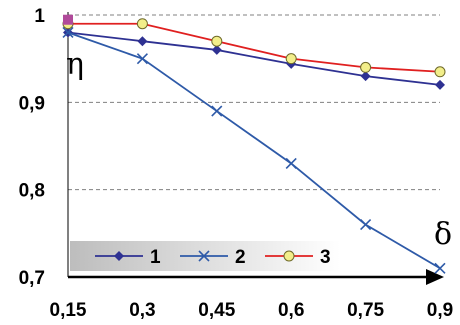 This screenshot has height=325, width=460. Describe the element at coordinates (39, 16) in the screenshot. I see `y-tick-label: 1` at that location.